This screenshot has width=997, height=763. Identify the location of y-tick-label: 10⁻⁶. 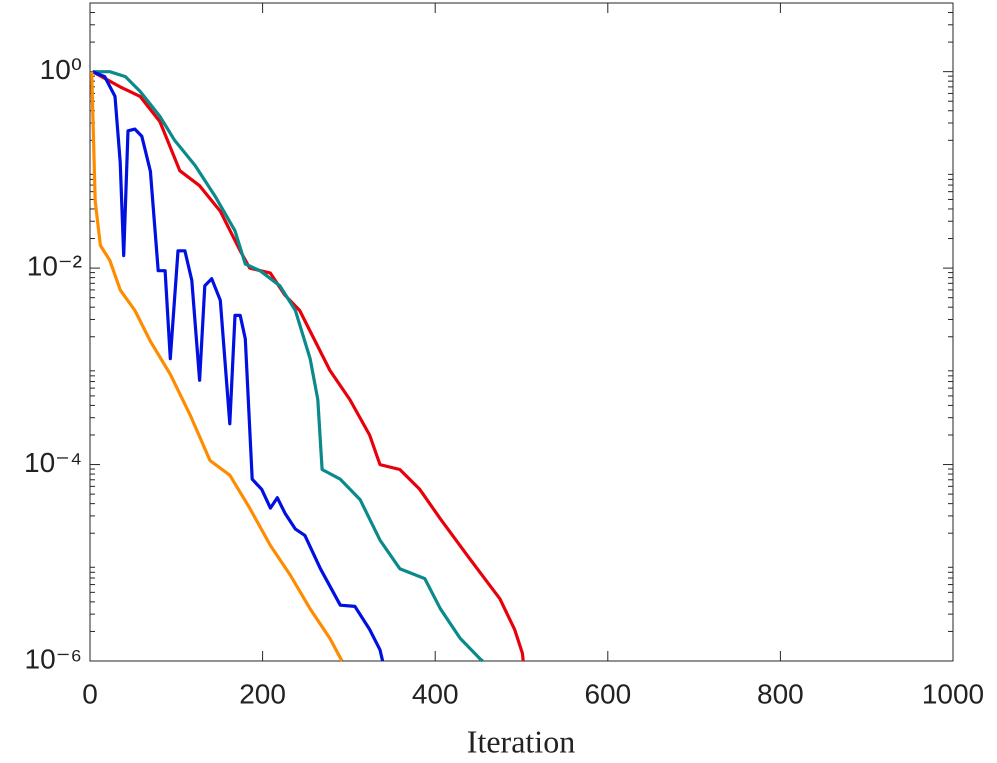
(53, 658).